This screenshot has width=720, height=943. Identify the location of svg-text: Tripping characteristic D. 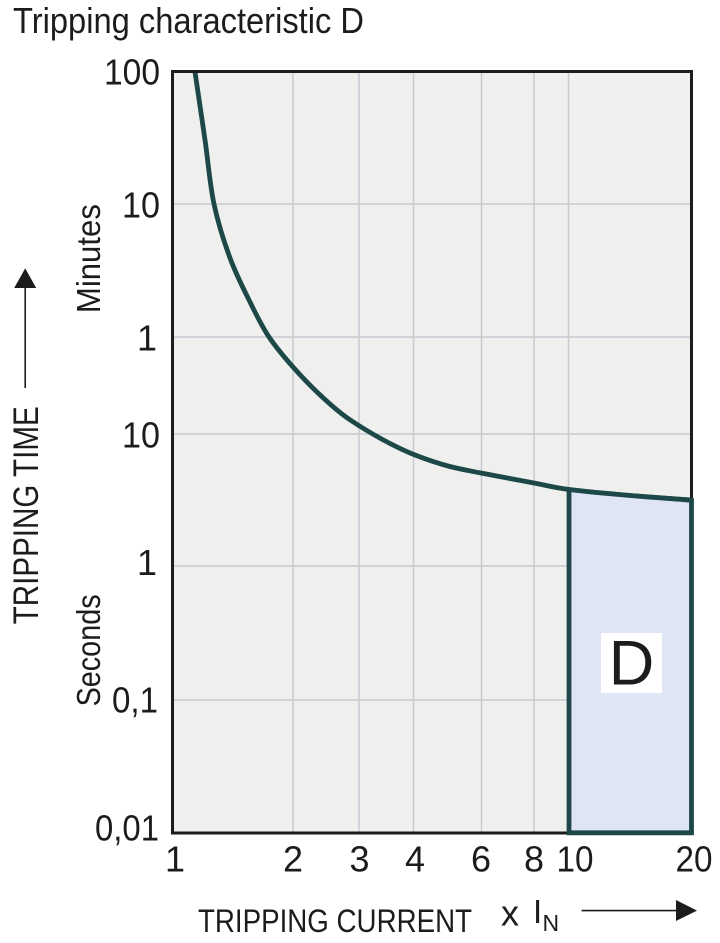
(188, 20).